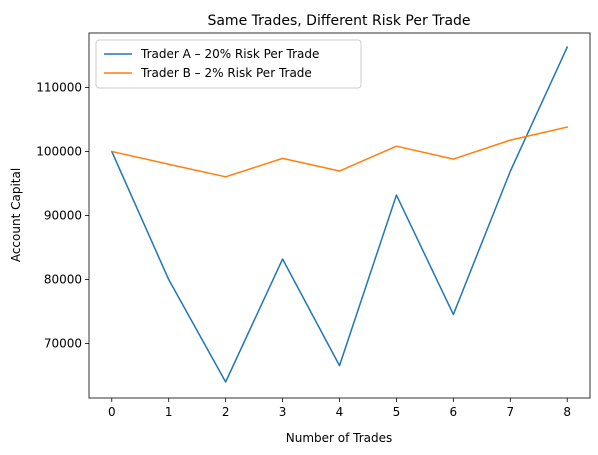  I want to click on y-tick-label: 90000, so click(63, 216).